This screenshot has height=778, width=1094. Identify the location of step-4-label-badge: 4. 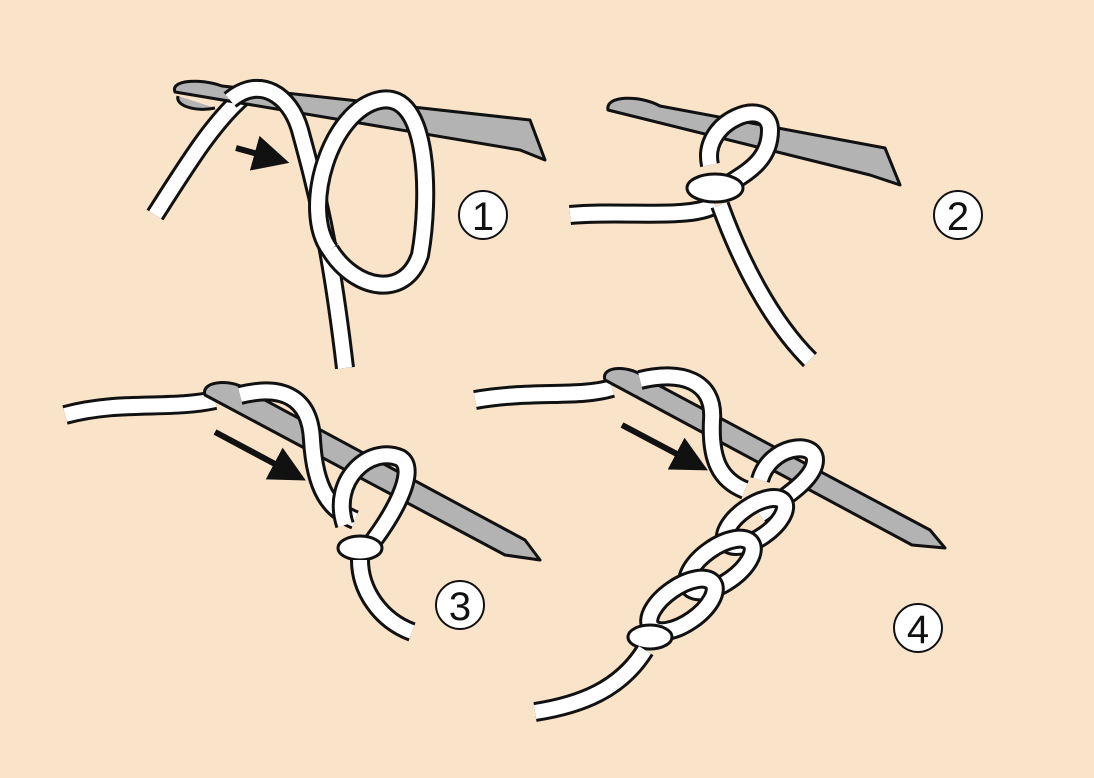
(918, 628).